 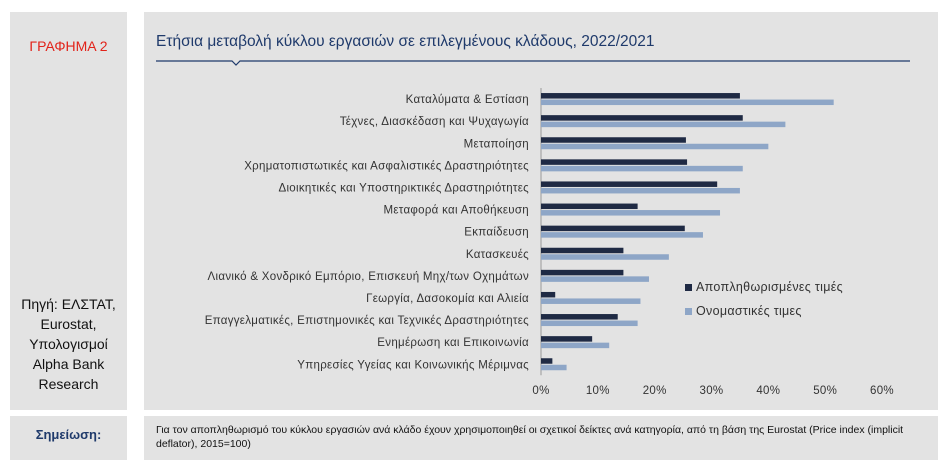 I want to click on legend-label: Ονομαστικές τιμες, so click(x=749, y=311).